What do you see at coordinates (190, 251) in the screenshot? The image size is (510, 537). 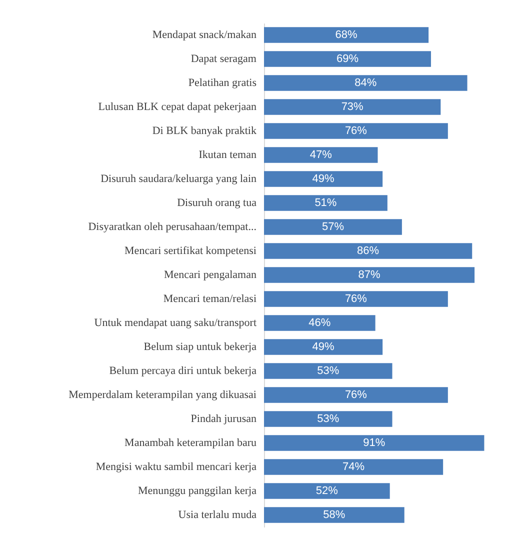 I see `y-tick-label: Mencari sertifikat kompetensi` at bounding box center [190, 251].